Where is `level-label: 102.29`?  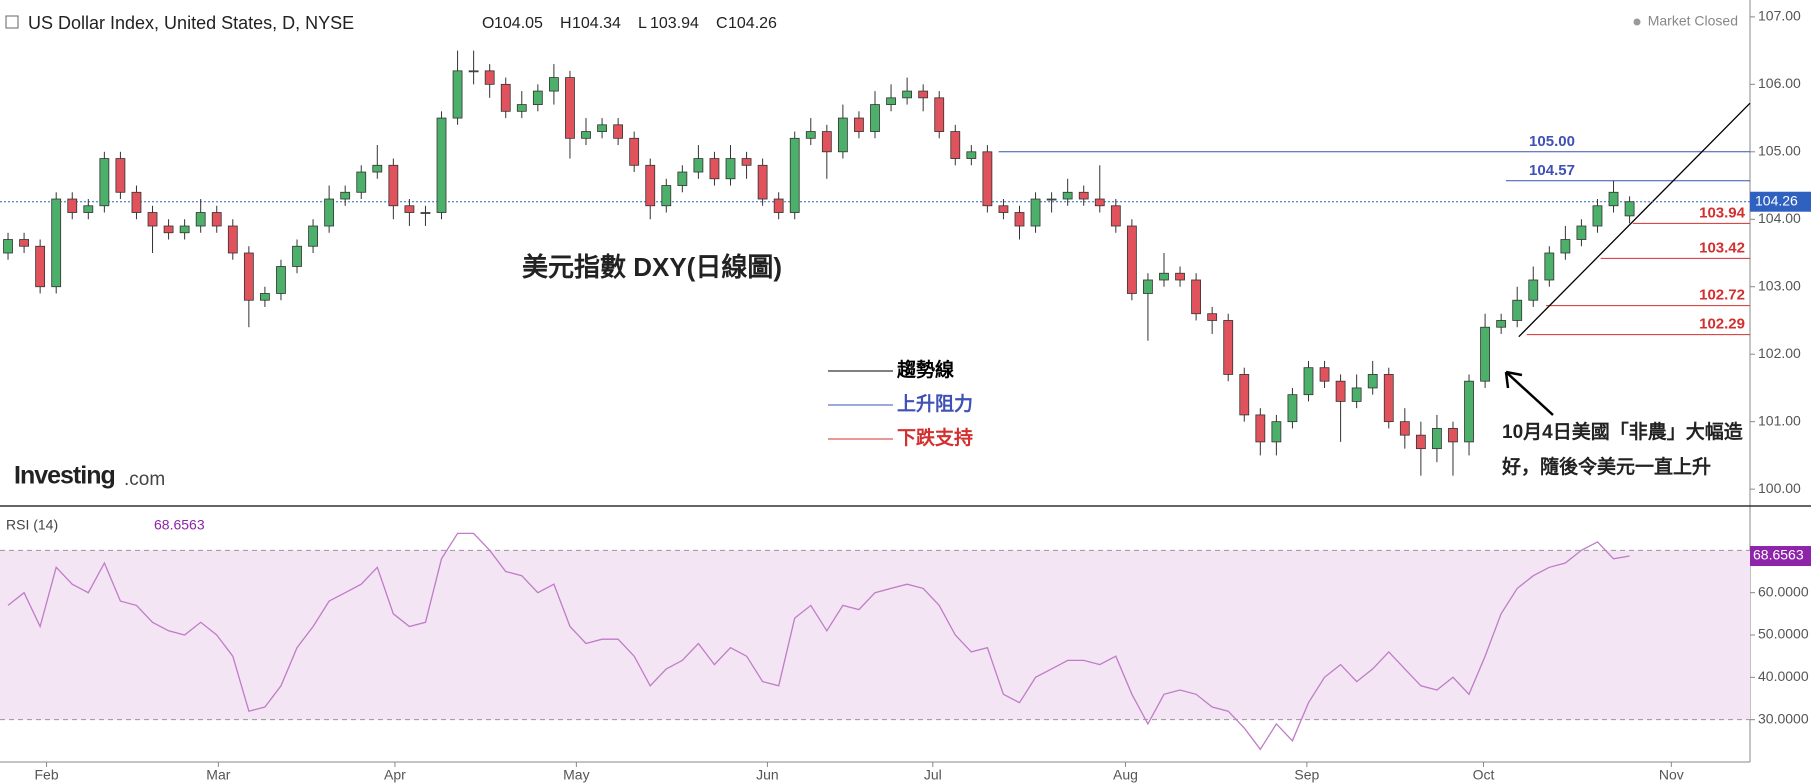 level-label: 102.29 is located at coordinates (1722, 324).